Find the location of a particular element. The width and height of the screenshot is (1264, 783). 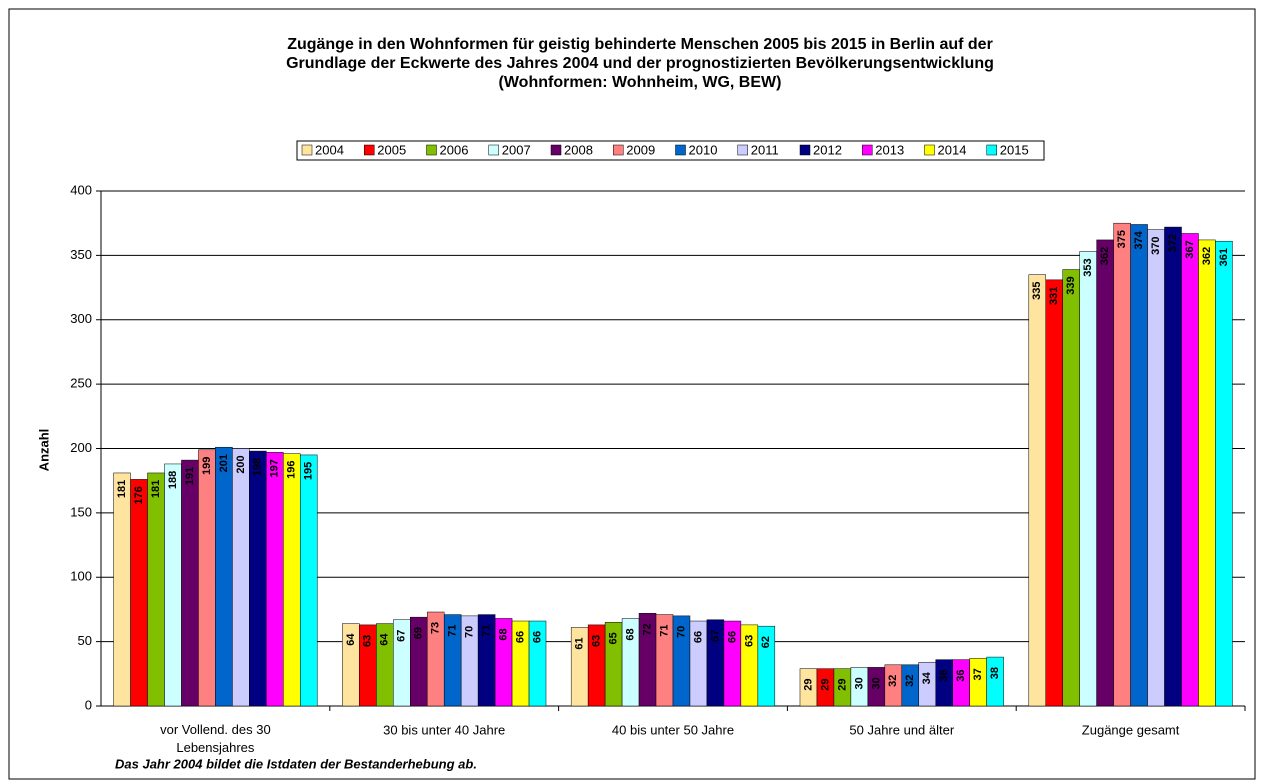

legend-label: 2015 is located at coordinates (1014, 149).